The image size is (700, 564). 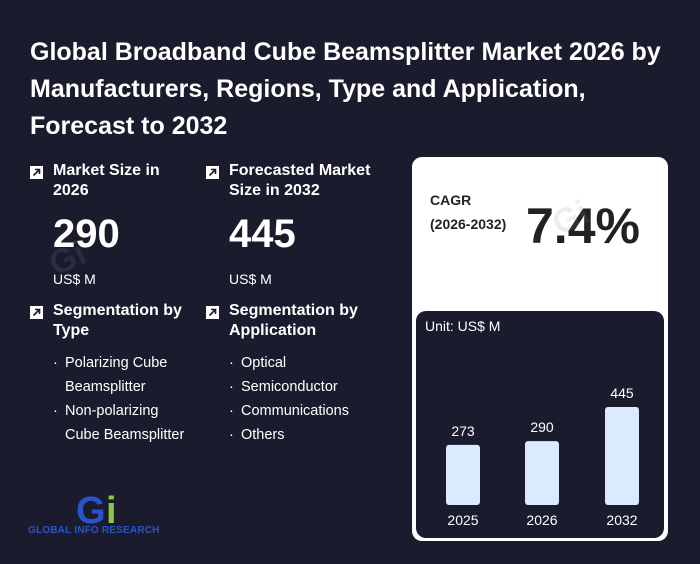 I want to click on x-tick-label-2032: 2032, so click(x=621, y=520).